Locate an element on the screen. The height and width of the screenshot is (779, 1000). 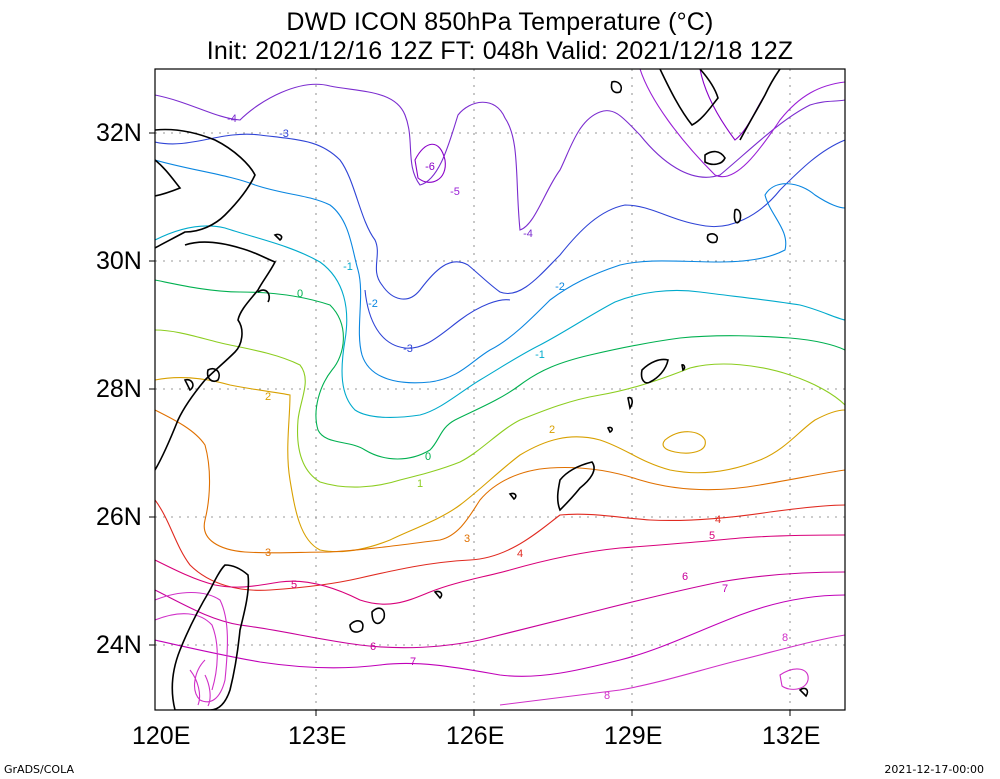
lat-label-32n: 32N is located at coordinates (119, 133).